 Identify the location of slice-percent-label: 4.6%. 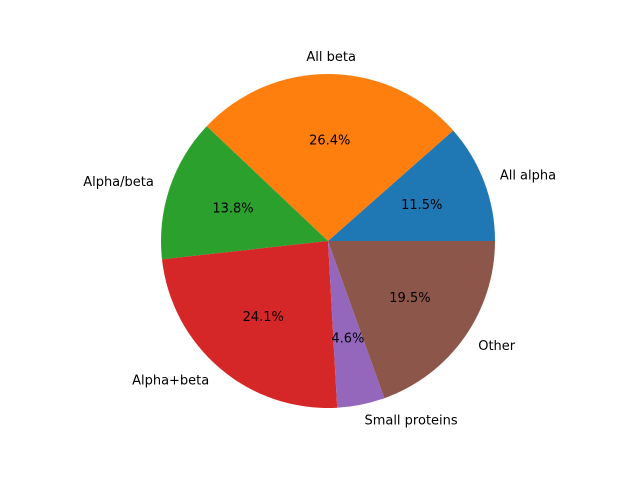
(347, 339).